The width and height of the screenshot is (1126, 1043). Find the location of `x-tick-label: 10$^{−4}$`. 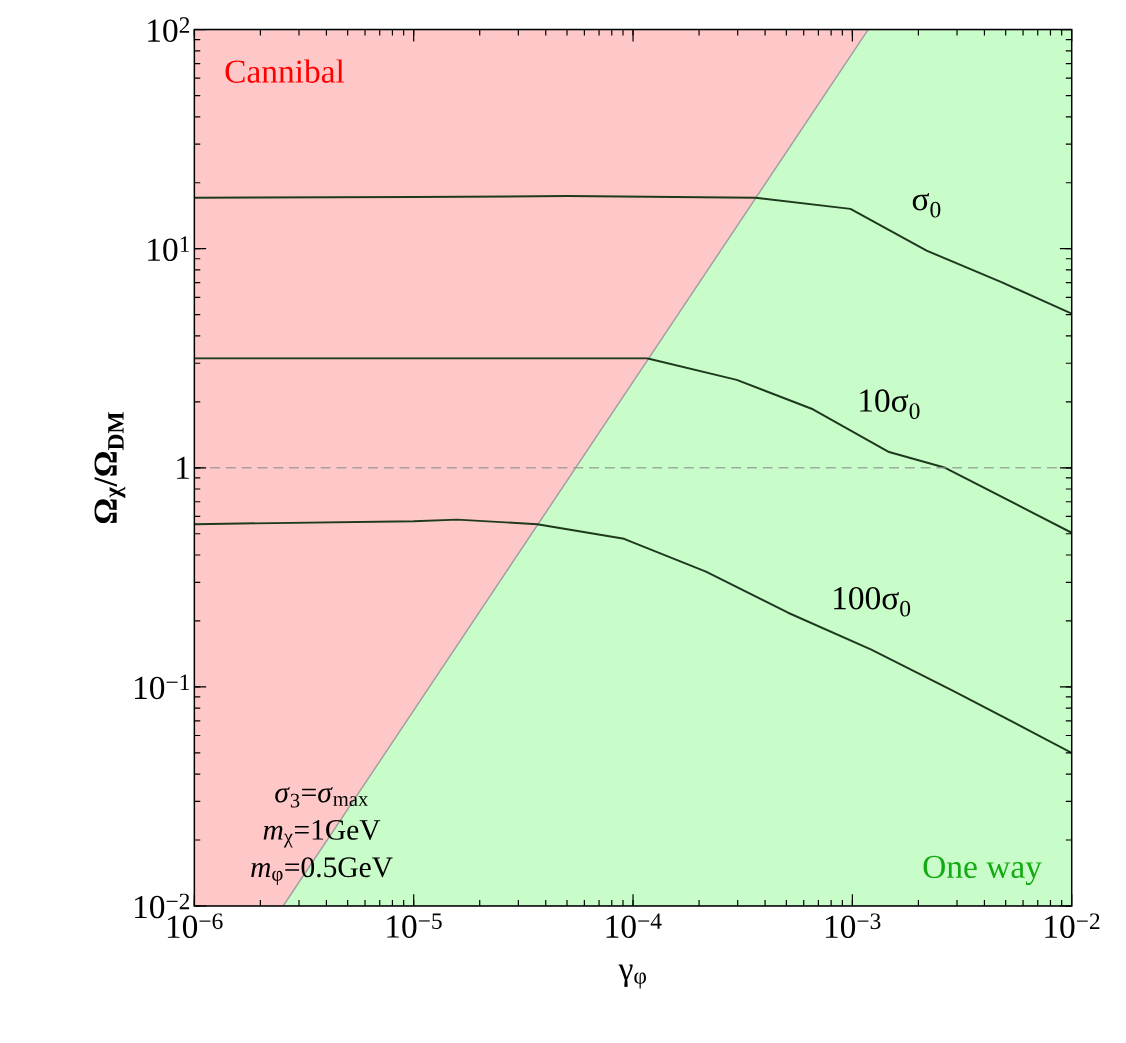

x-tick-label: 10$^{−4}$ is located at coordinates (634, 925).